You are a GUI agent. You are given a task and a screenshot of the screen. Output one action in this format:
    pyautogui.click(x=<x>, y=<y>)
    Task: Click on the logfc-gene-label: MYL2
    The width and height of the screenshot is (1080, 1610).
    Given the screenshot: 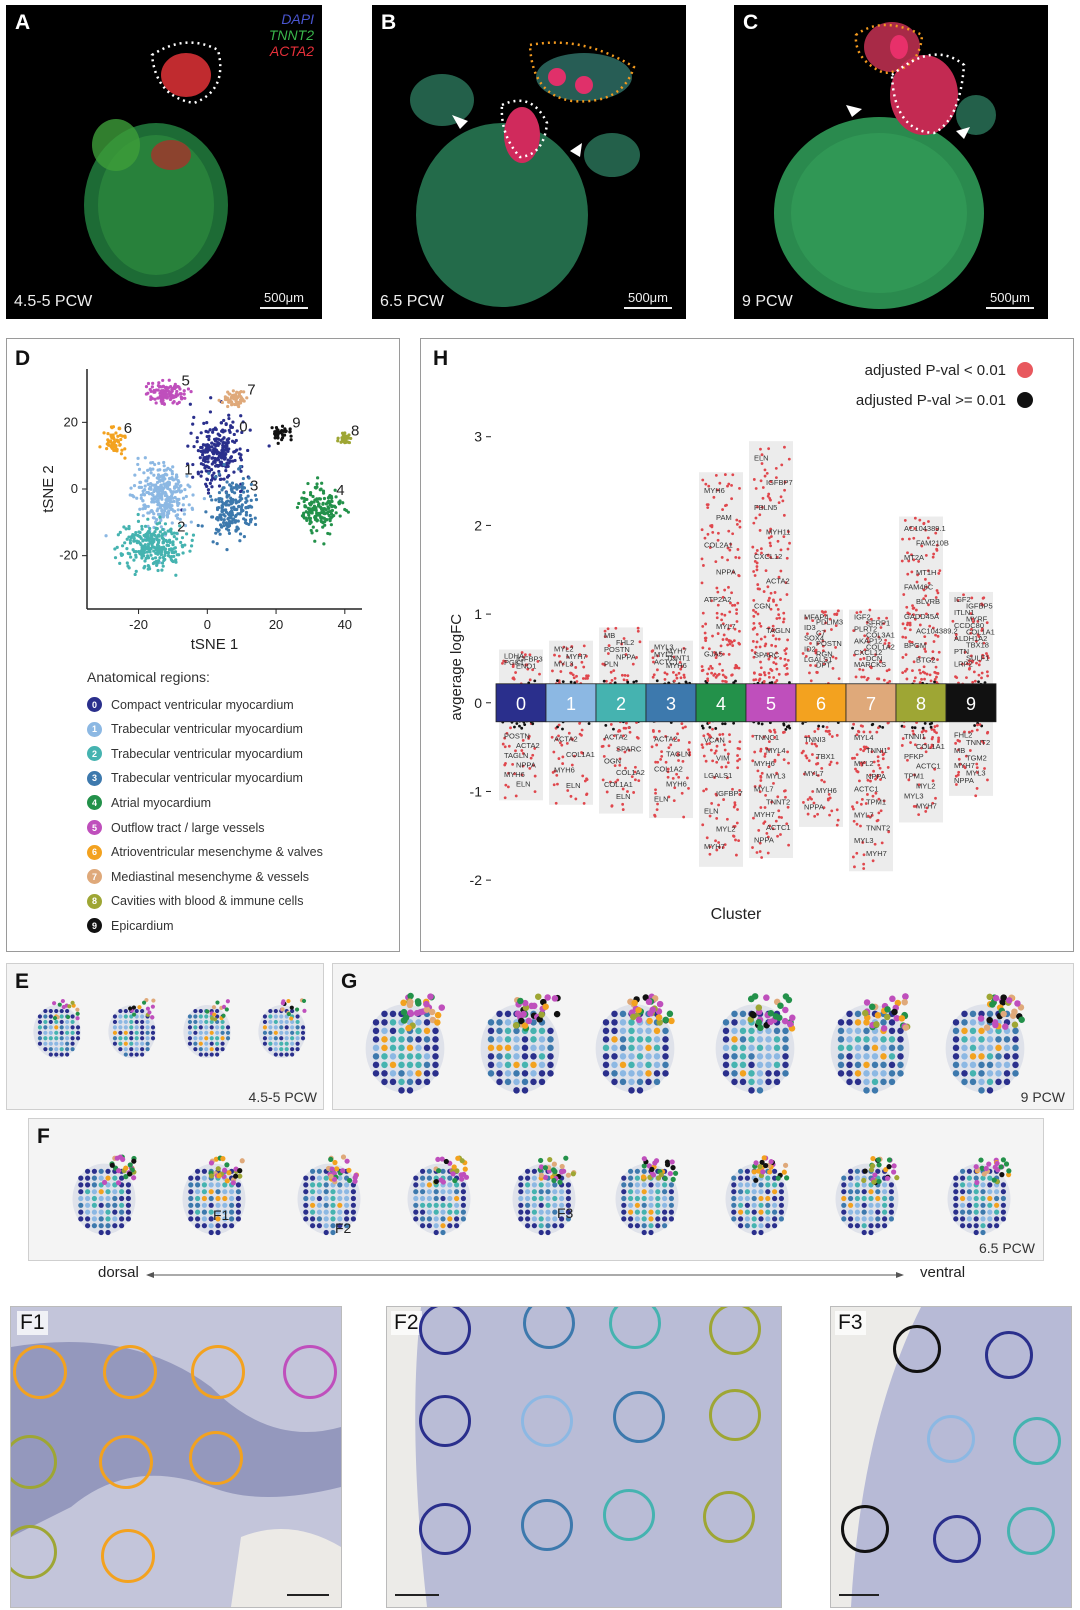 What is the action you would take?
    pyautogui.click(x=664, y=654)
    